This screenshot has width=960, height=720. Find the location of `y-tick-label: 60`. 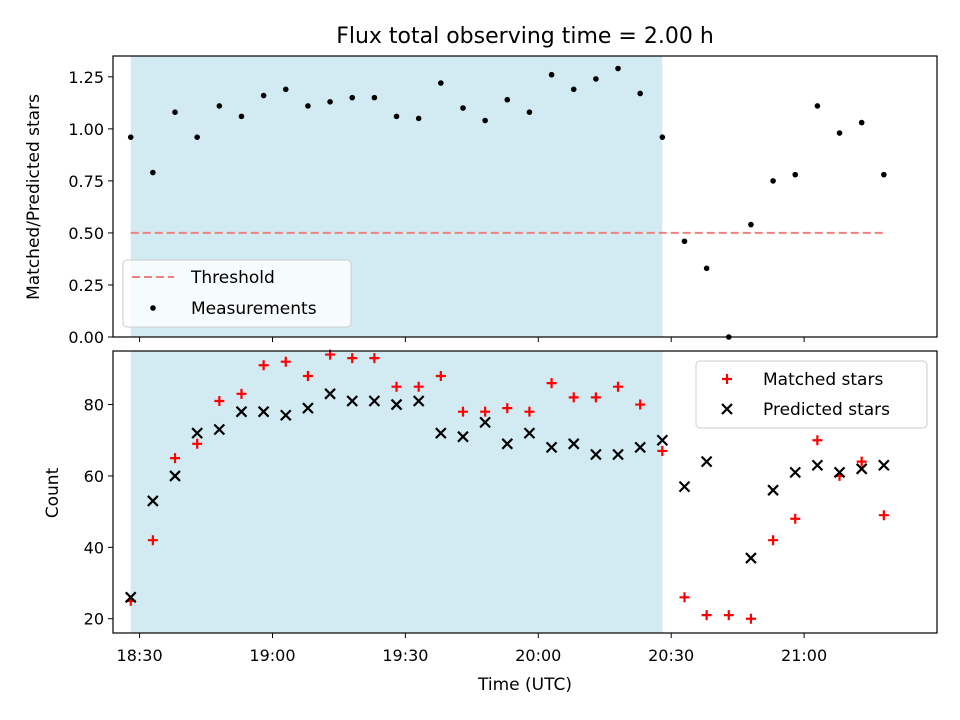

y-tick-label: 60 is located at coordinates (94, 476).